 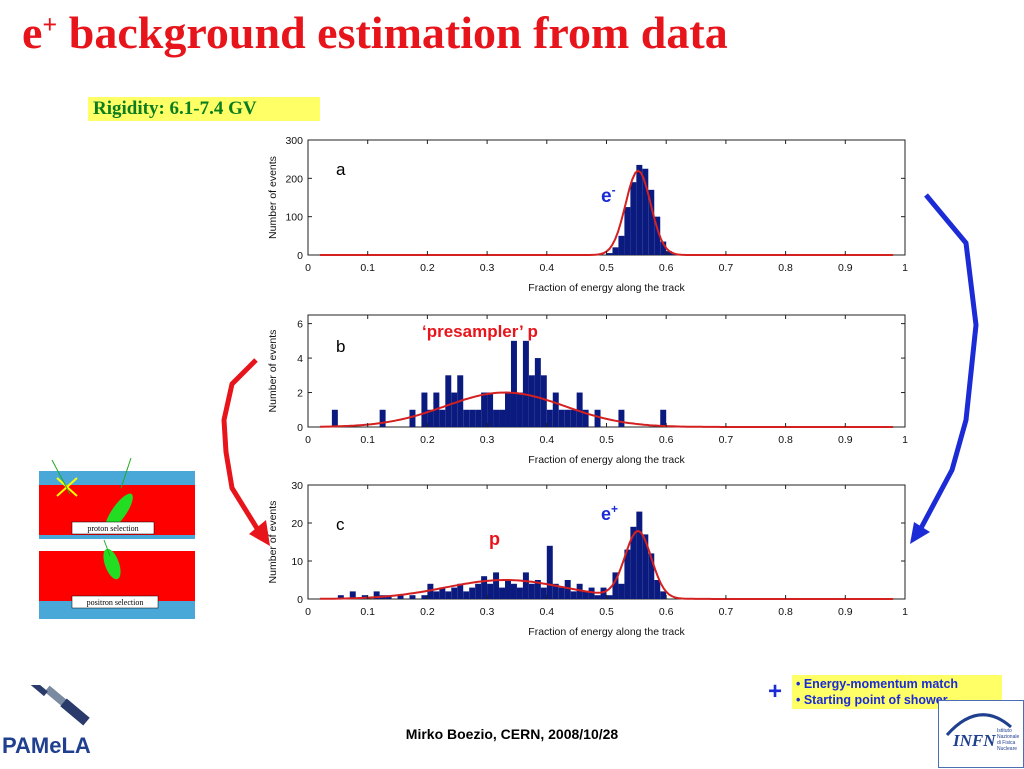 I want to click on panel-c-xtick-label-1: 0.1, so click(x=367, y=612).